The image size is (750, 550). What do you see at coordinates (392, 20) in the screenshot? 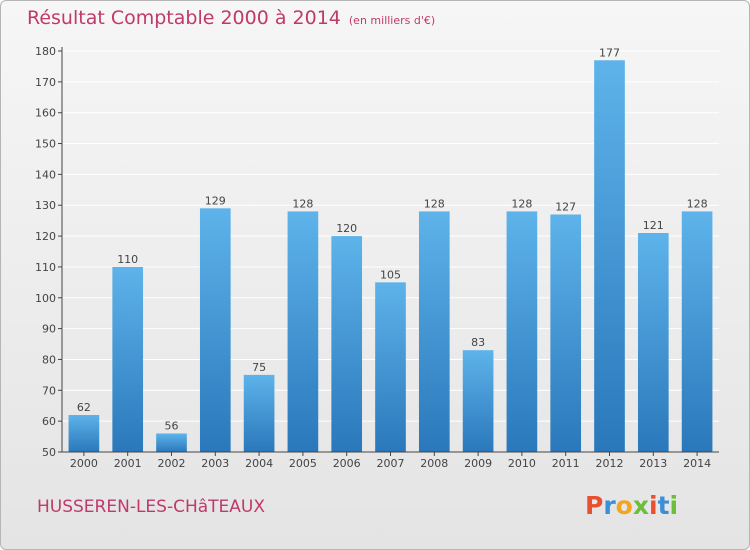
I see `chart-subtitle: (en milliers d'€)` at bounding box center [392, 20].